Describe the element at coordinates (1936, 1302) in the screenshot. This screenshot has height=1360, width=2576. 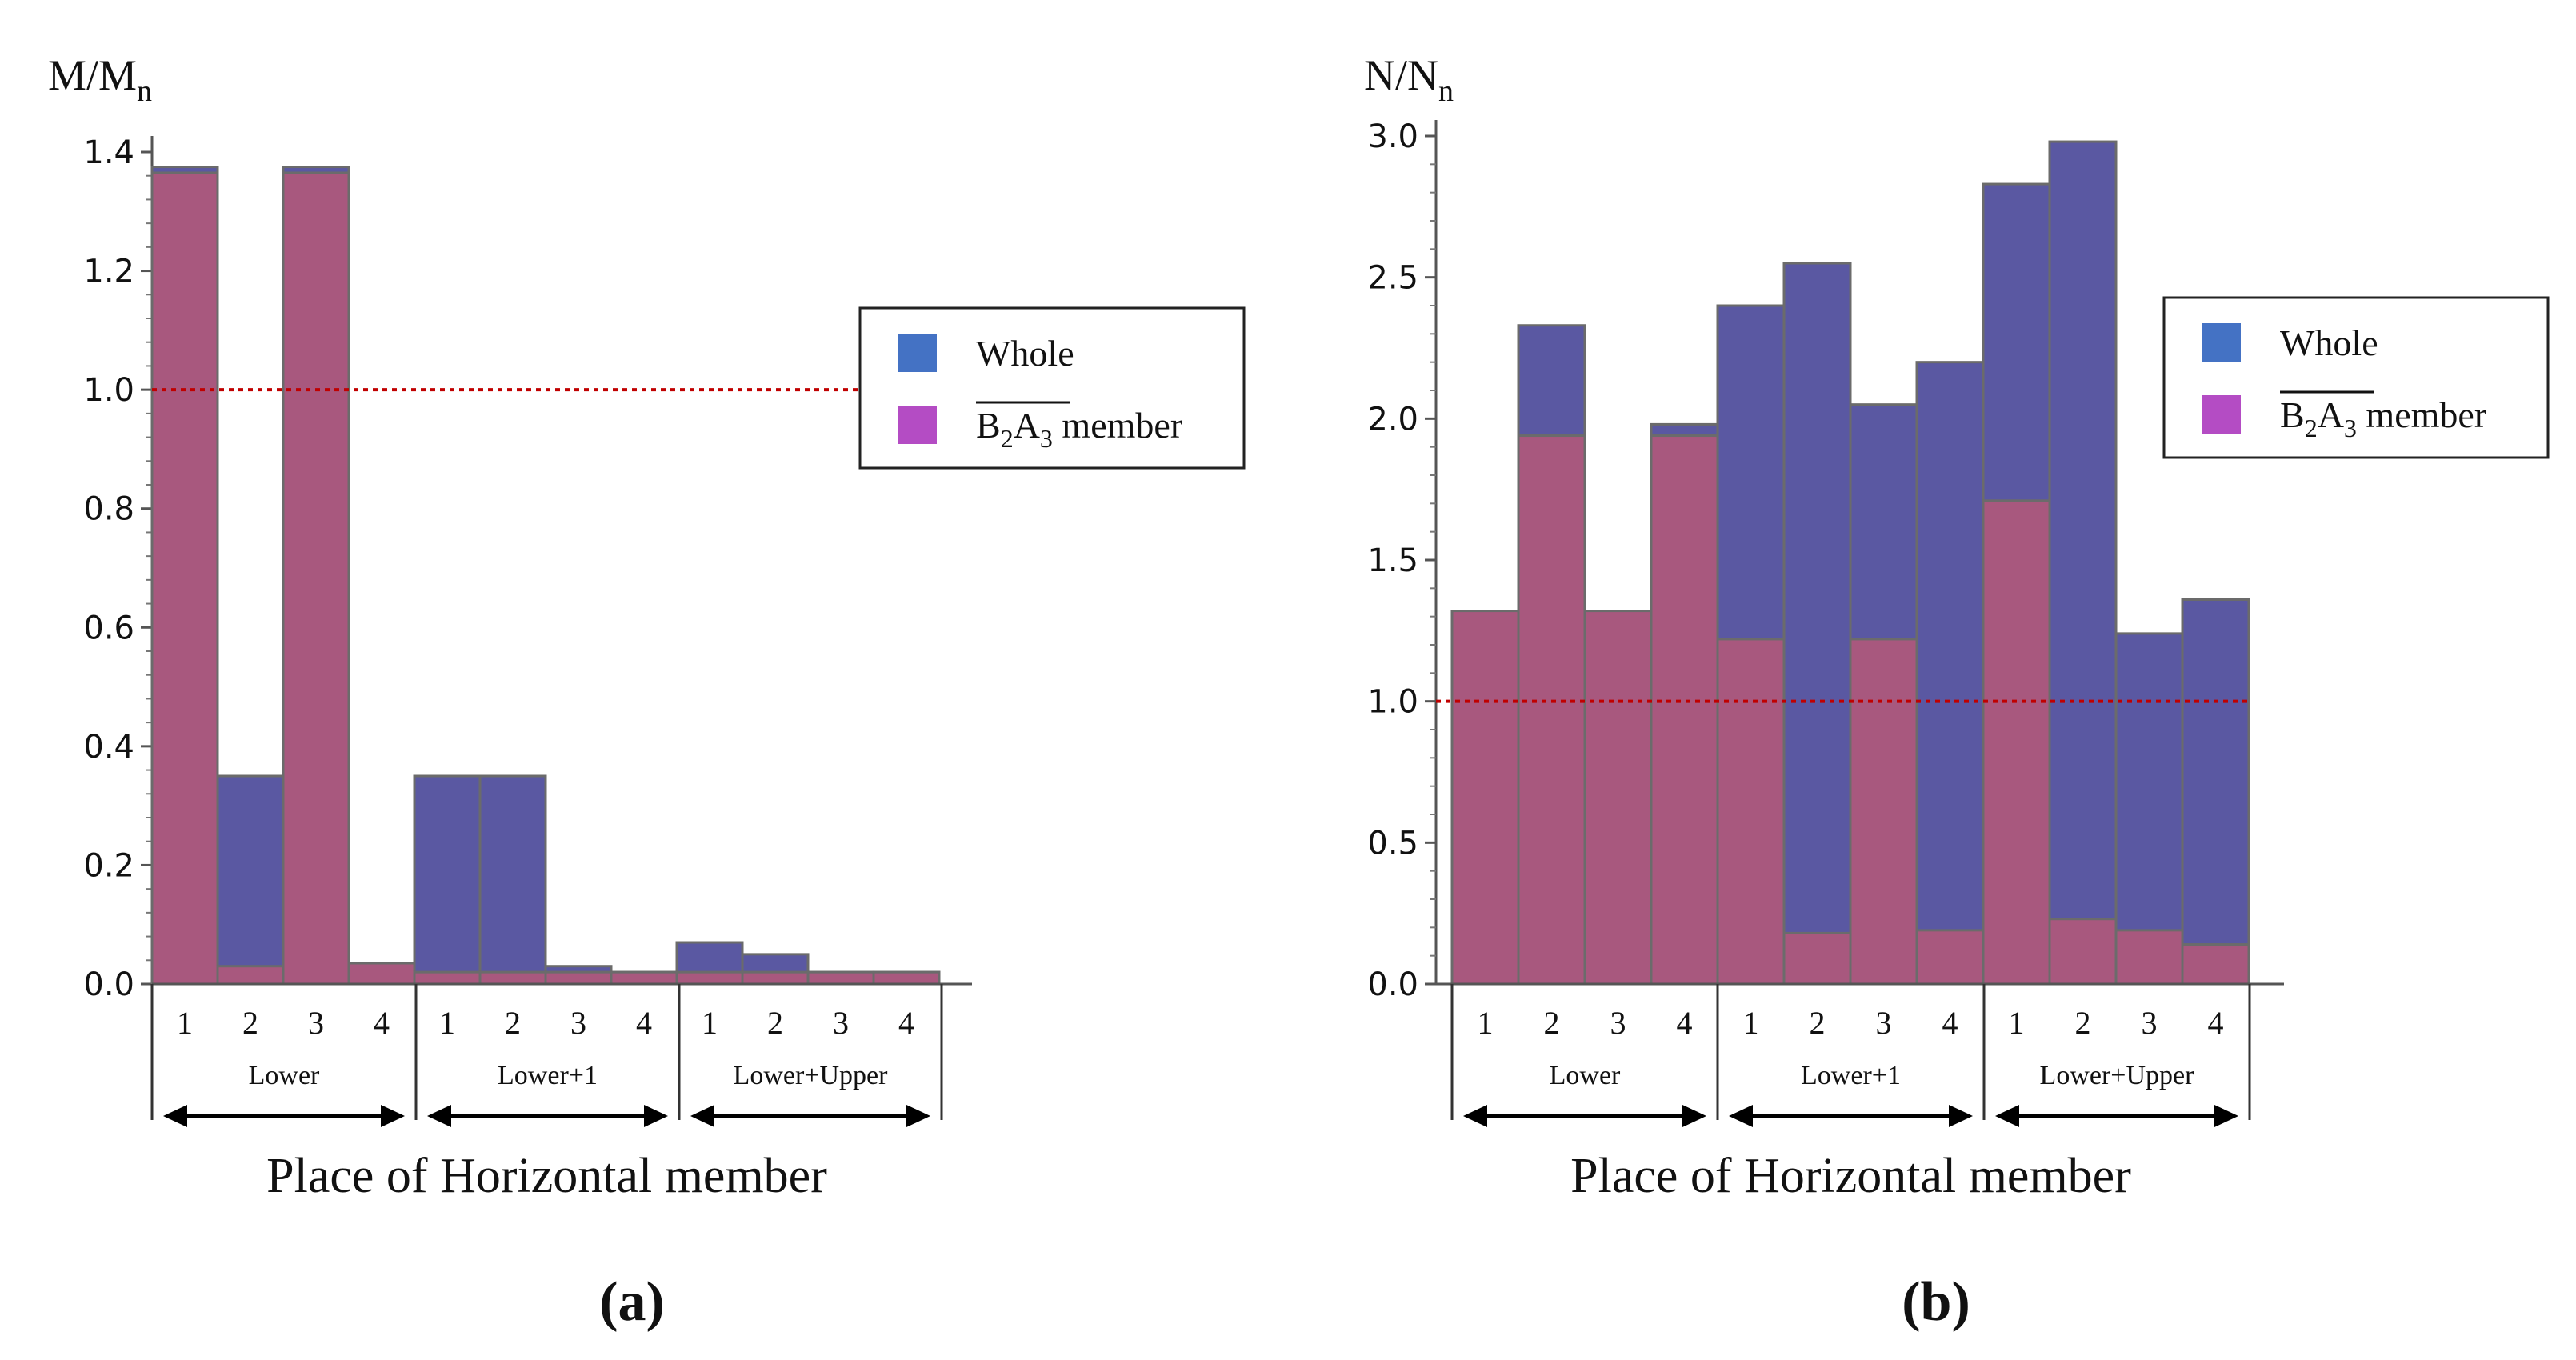
I see `panel-label: (b)` at that location.